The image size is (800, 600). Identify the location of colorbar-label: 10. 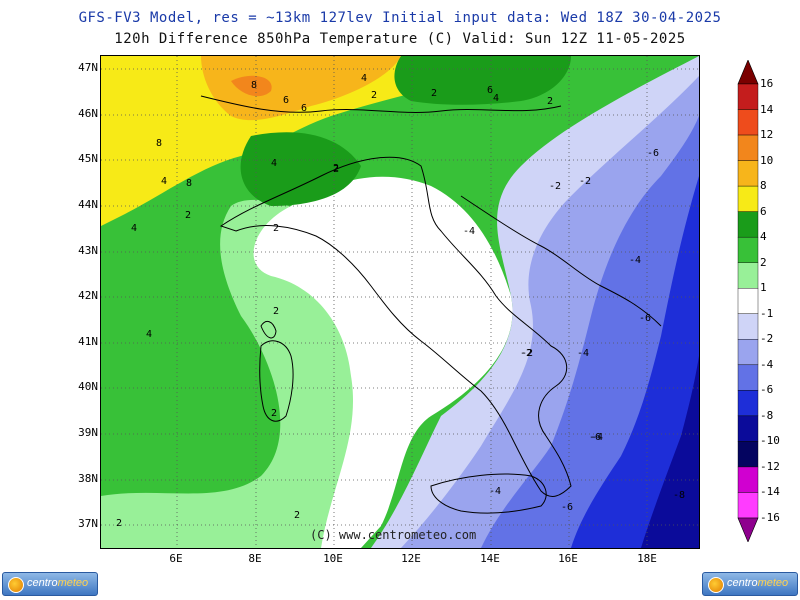
(767, 160).